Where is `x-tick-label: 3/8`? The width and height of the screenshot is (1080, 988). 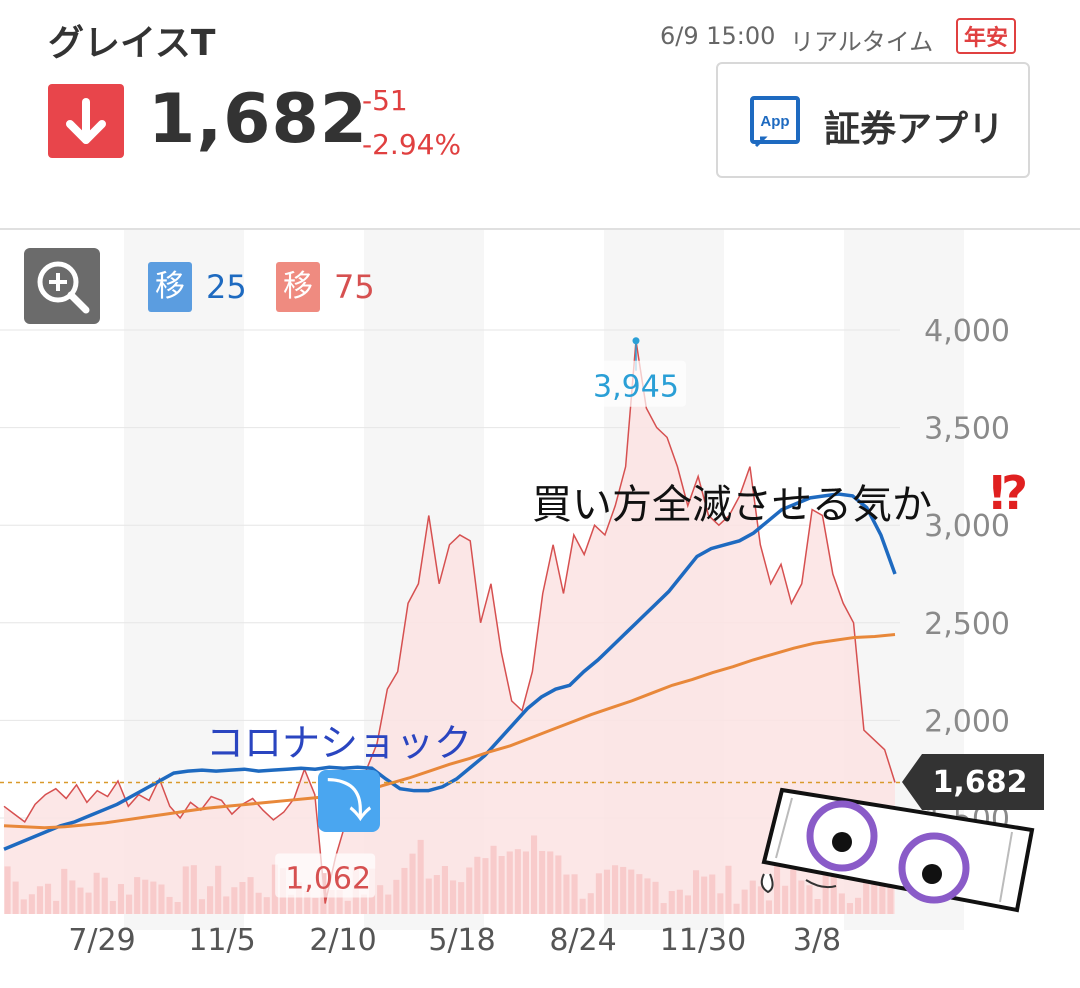 x-tick-label: 3/8 is located at coordinates (817, 940).